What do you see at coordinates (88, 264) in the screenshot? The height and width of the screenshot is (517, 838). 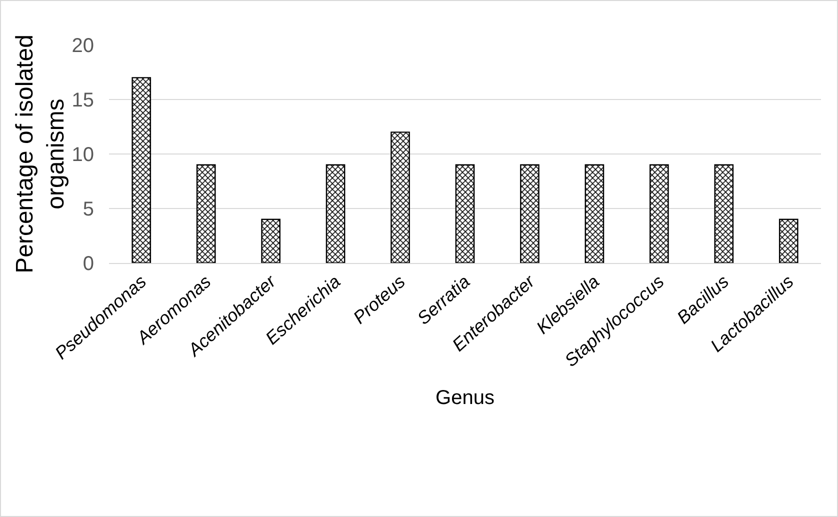 I see `y-tick-label: 0` at bounding box center [88, 264].